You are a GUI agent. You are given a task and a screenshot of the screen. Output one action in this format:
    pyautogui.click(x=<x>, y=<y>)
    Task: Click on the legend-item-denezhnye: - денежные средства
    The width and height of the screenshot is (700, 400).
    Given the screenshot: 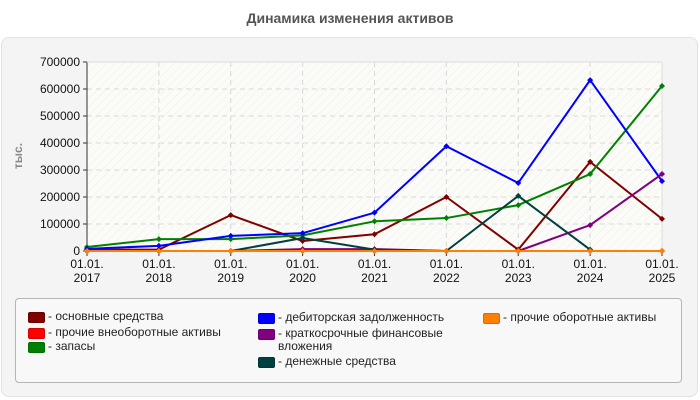 What is the action you would take?
    pyautogui.click(x=327, y=361)
    